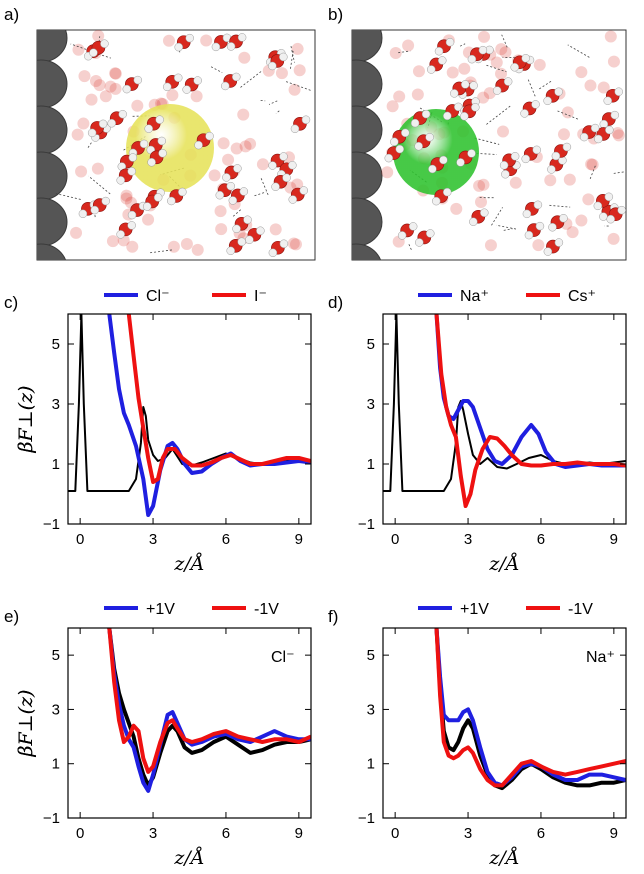  I want to click on ion-sphere, so click(436, 152).